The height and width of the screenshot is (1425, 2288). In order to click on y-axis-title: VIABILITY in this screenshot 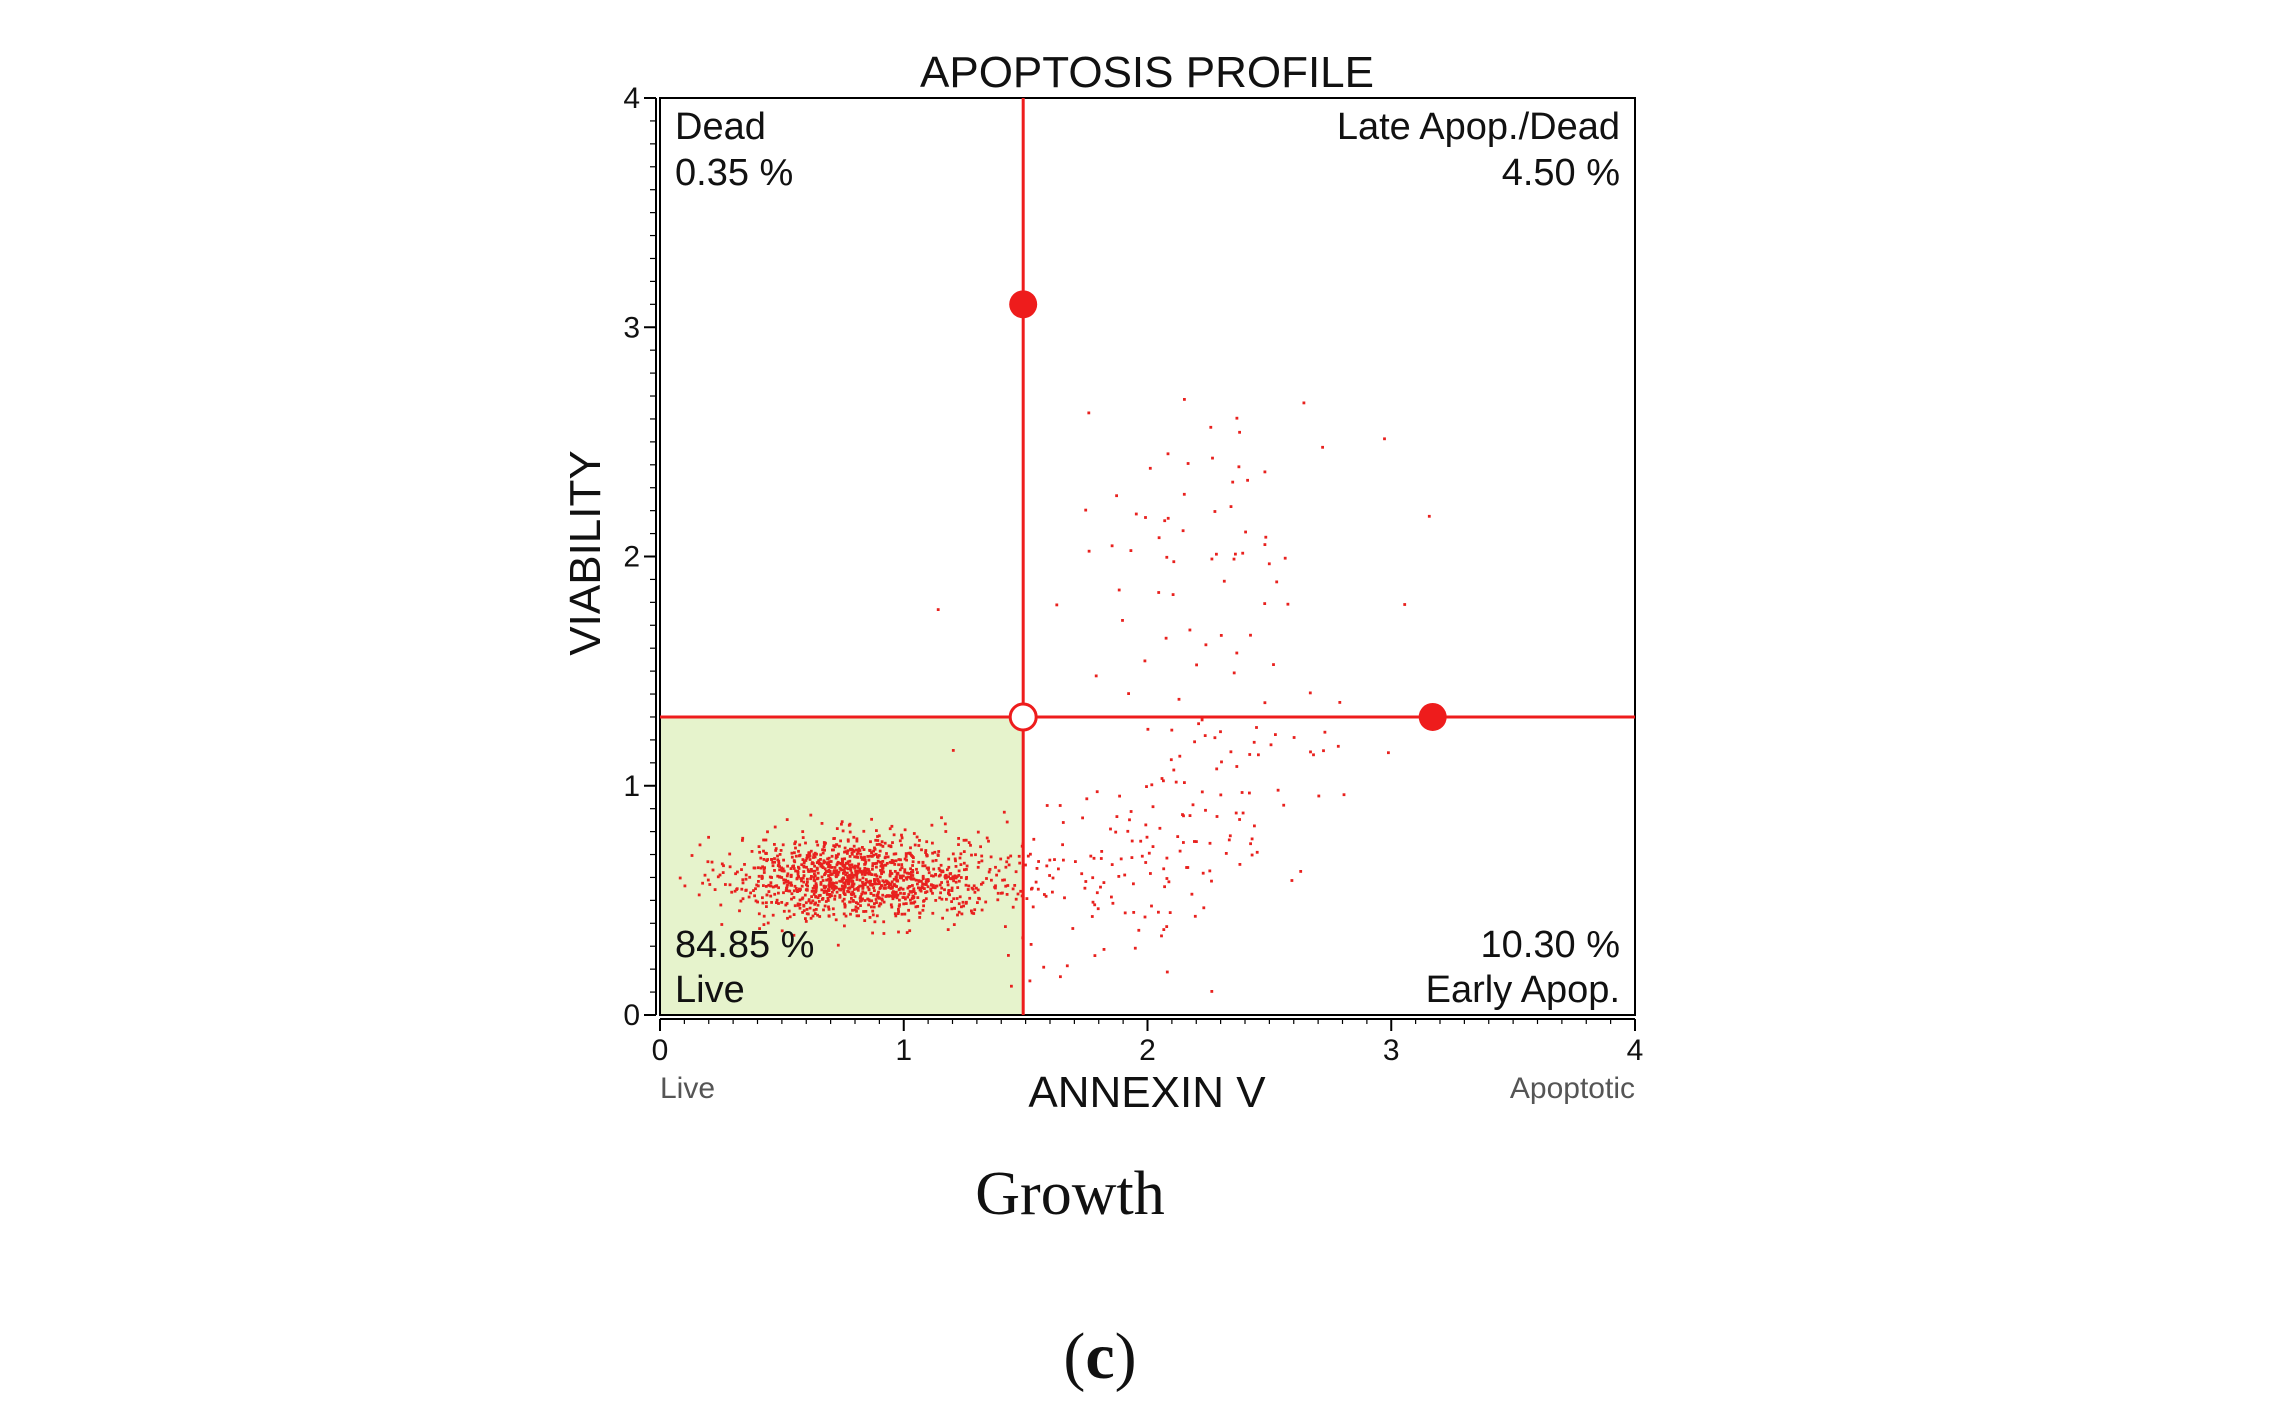, I will do `click(585, 552)`.